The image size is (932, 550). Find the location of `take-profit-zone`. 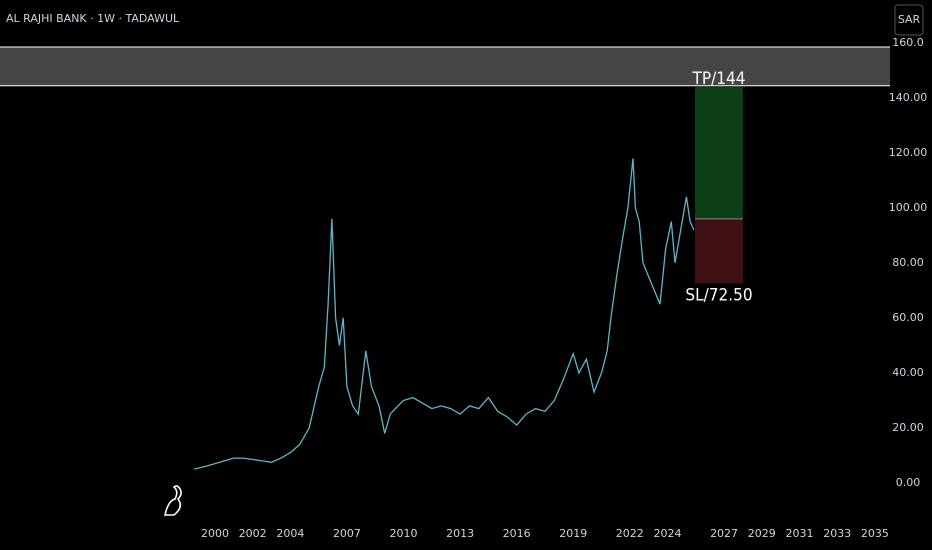

take-profit-zone is located at coordinates (719, 152).